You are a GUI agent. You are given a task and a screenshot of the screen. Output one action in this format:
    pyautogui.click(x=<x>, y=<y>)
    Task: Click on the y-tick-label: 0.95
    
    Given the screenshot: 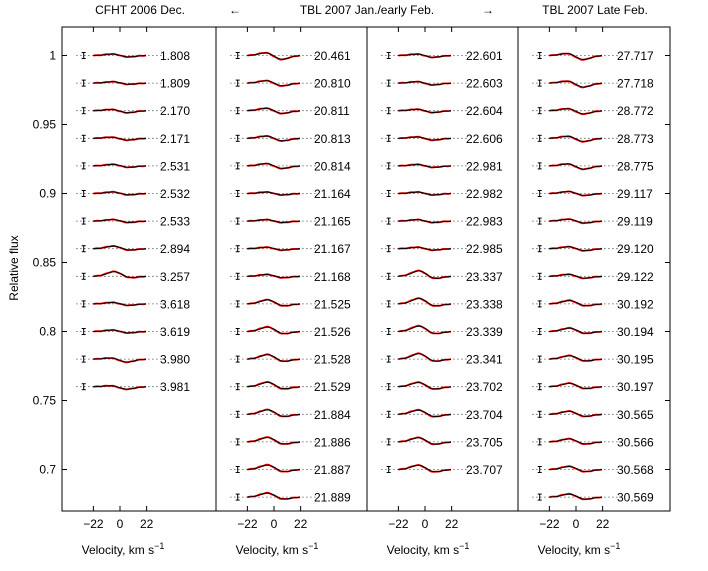 What is the action you would take?
    pyautogui.click(x=45, y=125)
    